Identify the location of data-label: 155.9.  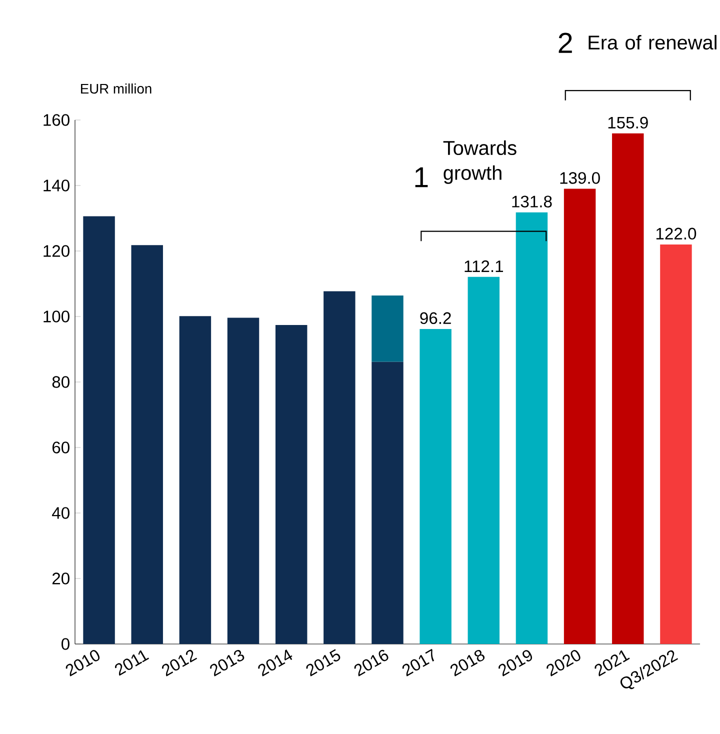
(628, 122).